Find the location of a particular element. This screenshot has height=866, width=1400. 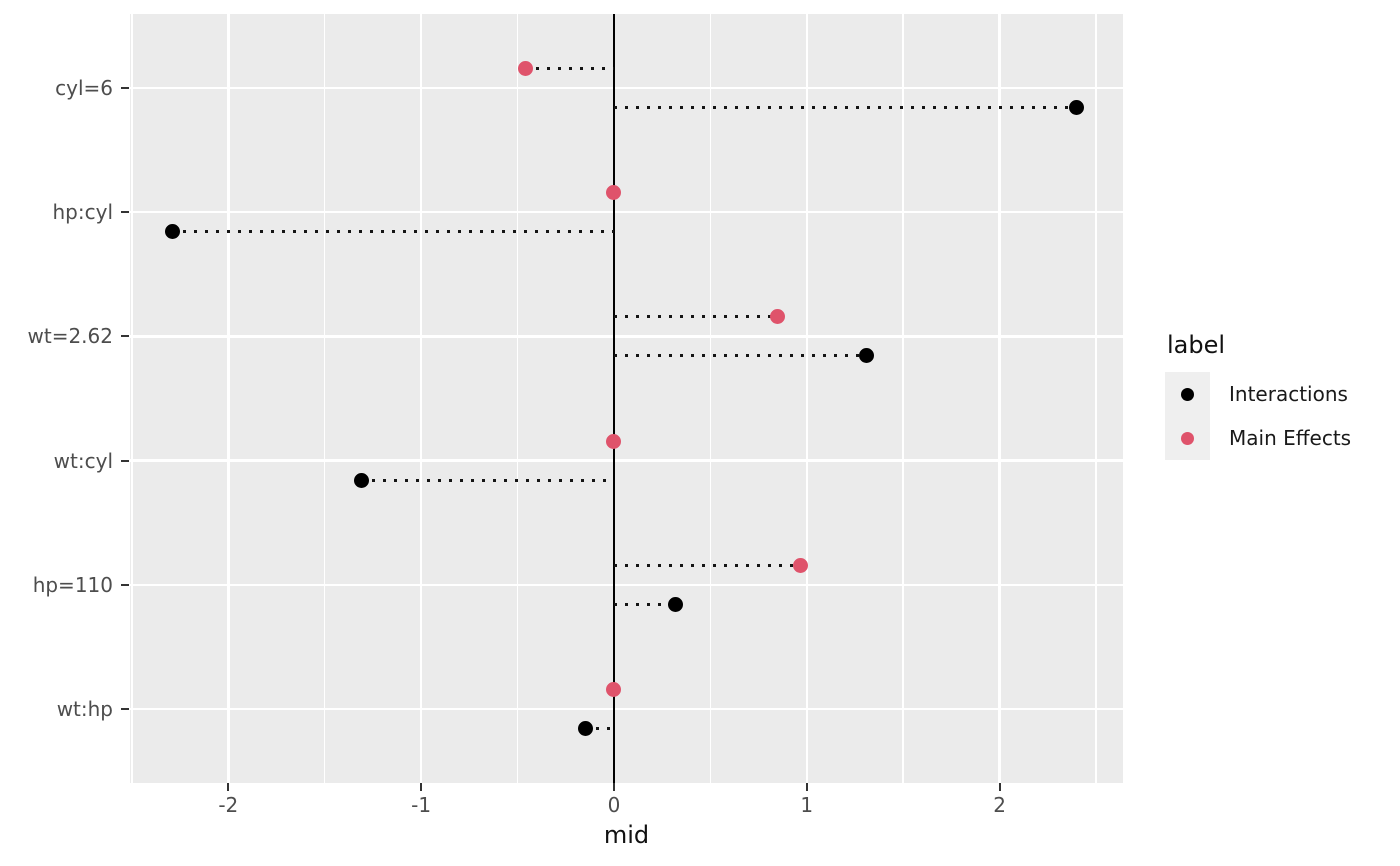

legend-item: Main Effects is located at coordinates (1258, 438).